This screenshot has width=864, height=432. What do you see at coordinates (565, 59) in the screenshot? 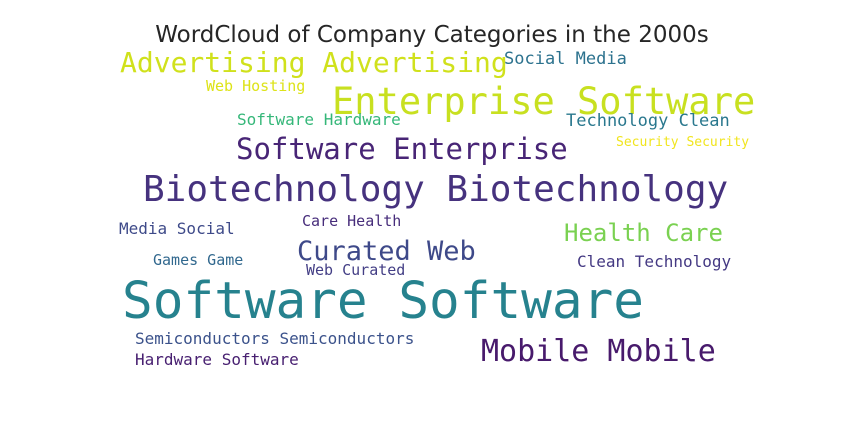
I see `cloud-word: Social Media` at bounding box center [565, 59].